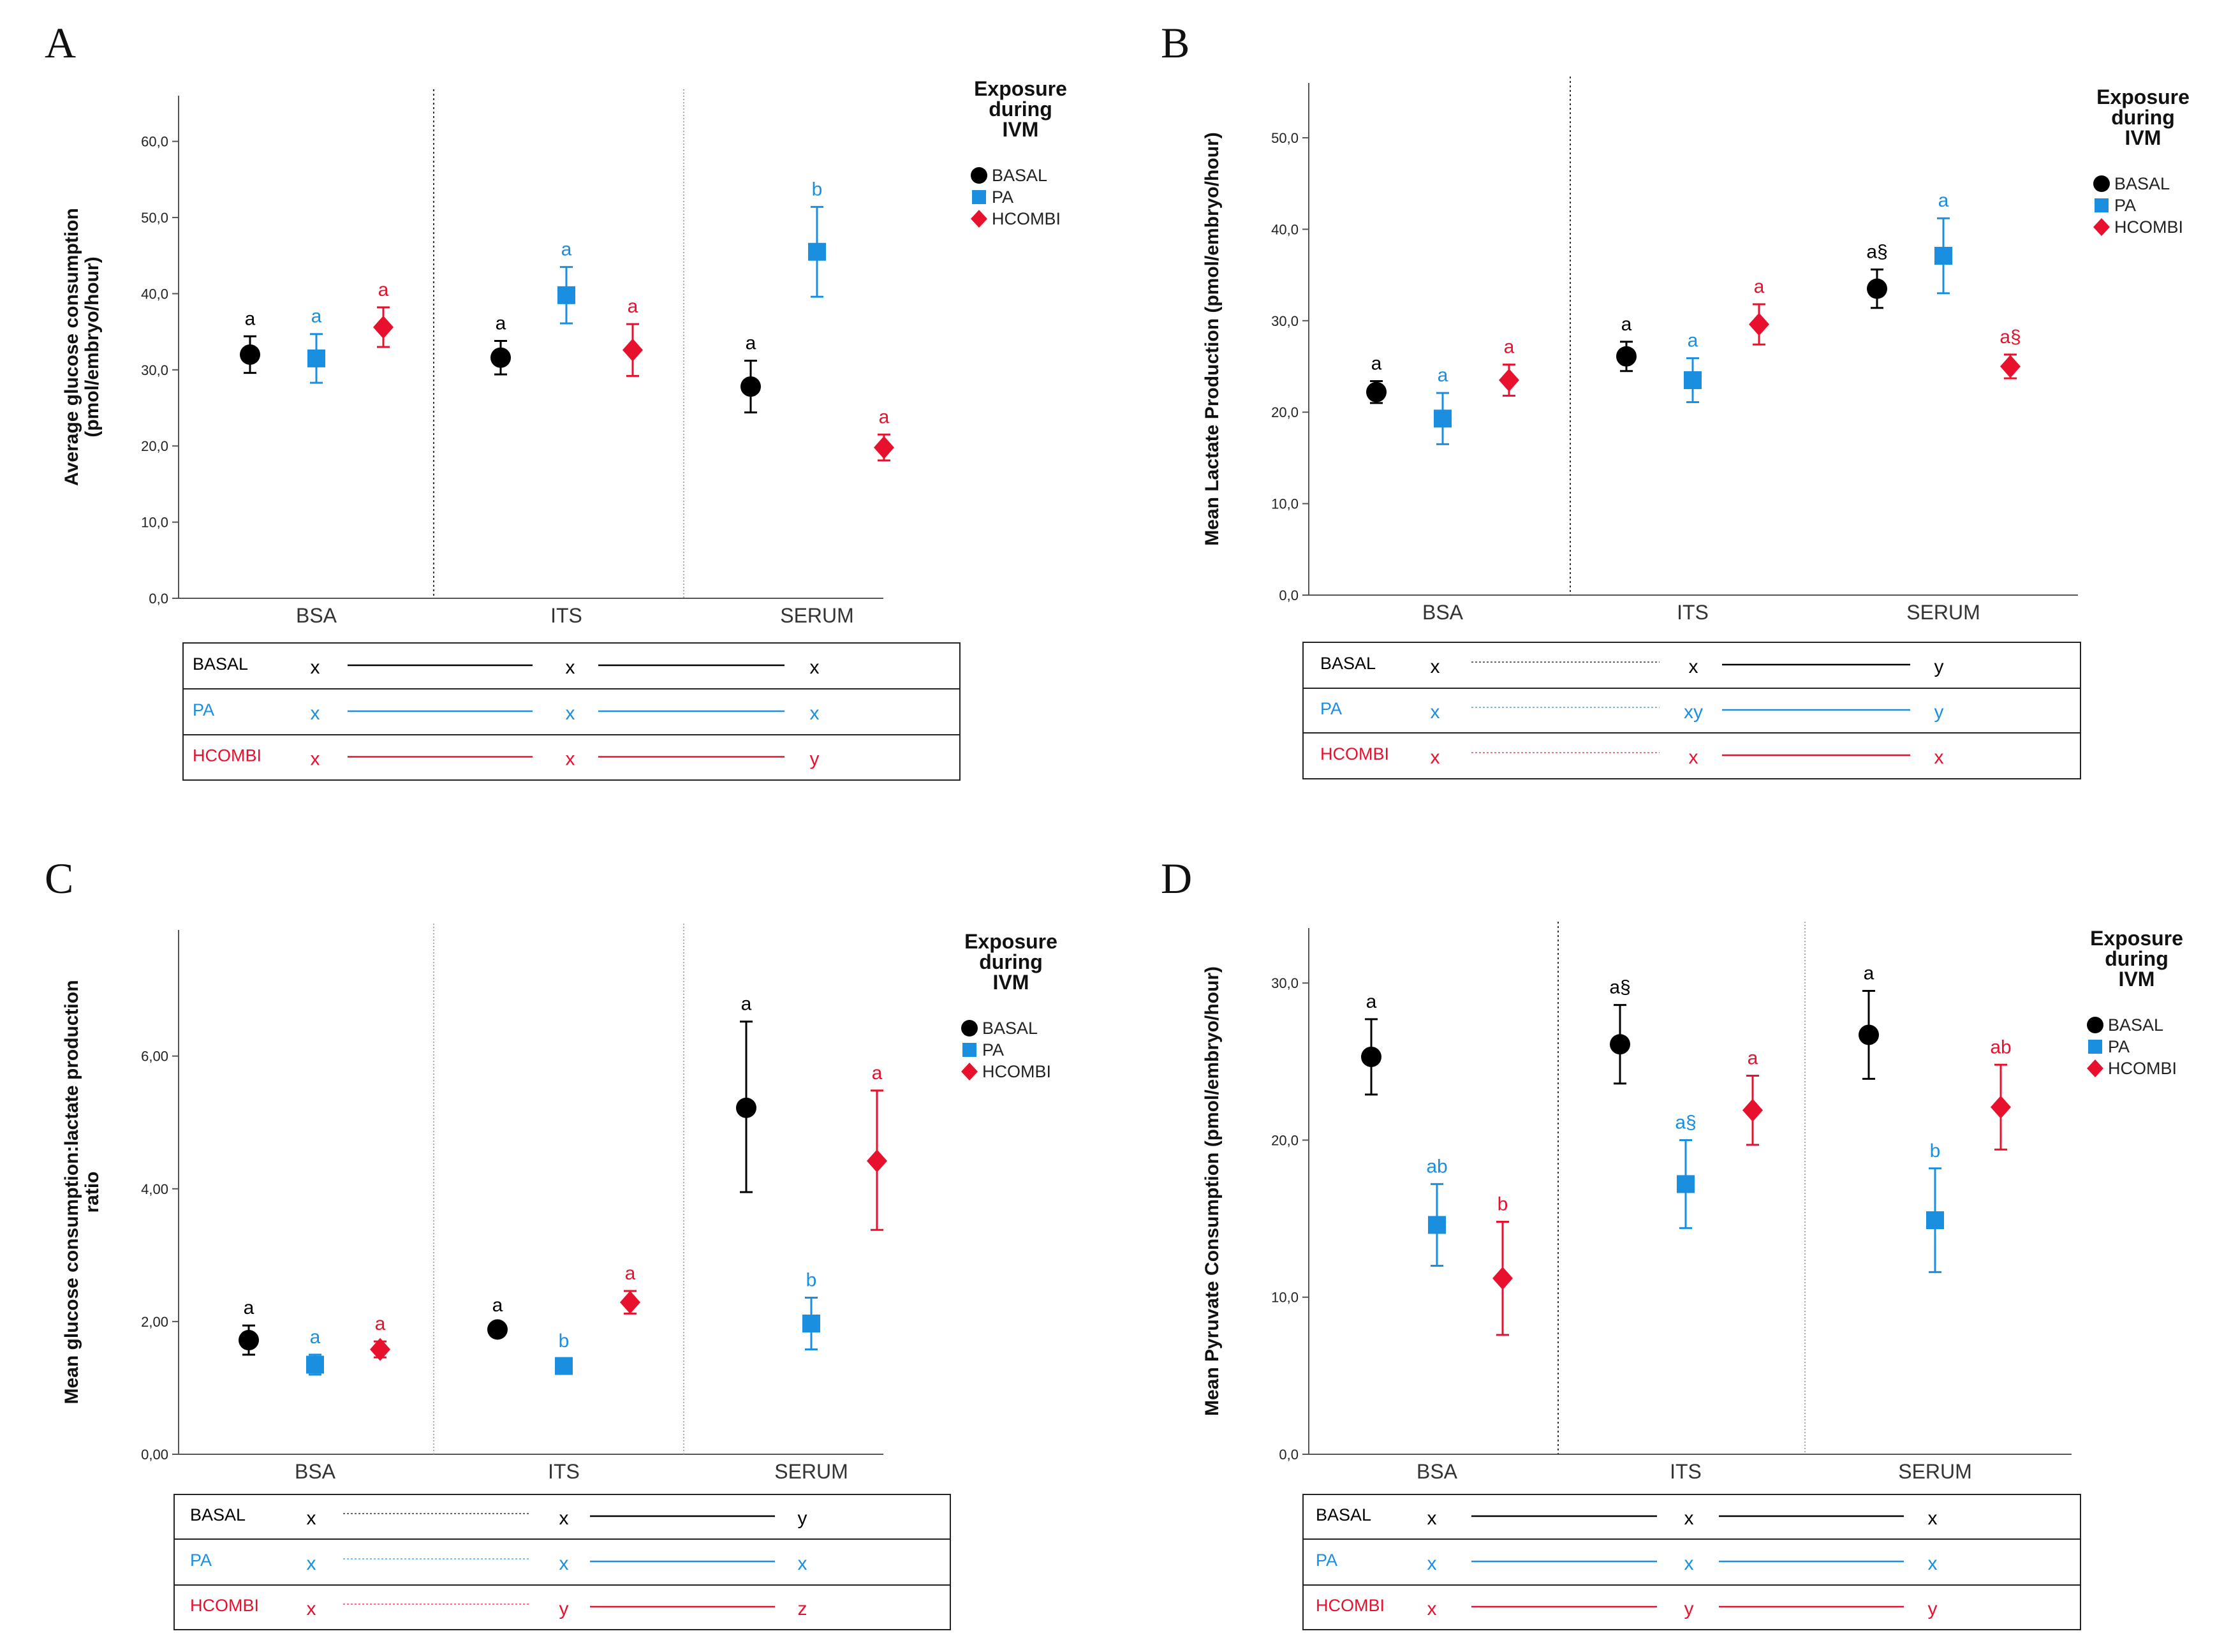 This screenshot has width=2224, height=1652. Describe the element at coordinates (1020, 88) in the screenshot. I see `legend-title: Exposure` at that location.